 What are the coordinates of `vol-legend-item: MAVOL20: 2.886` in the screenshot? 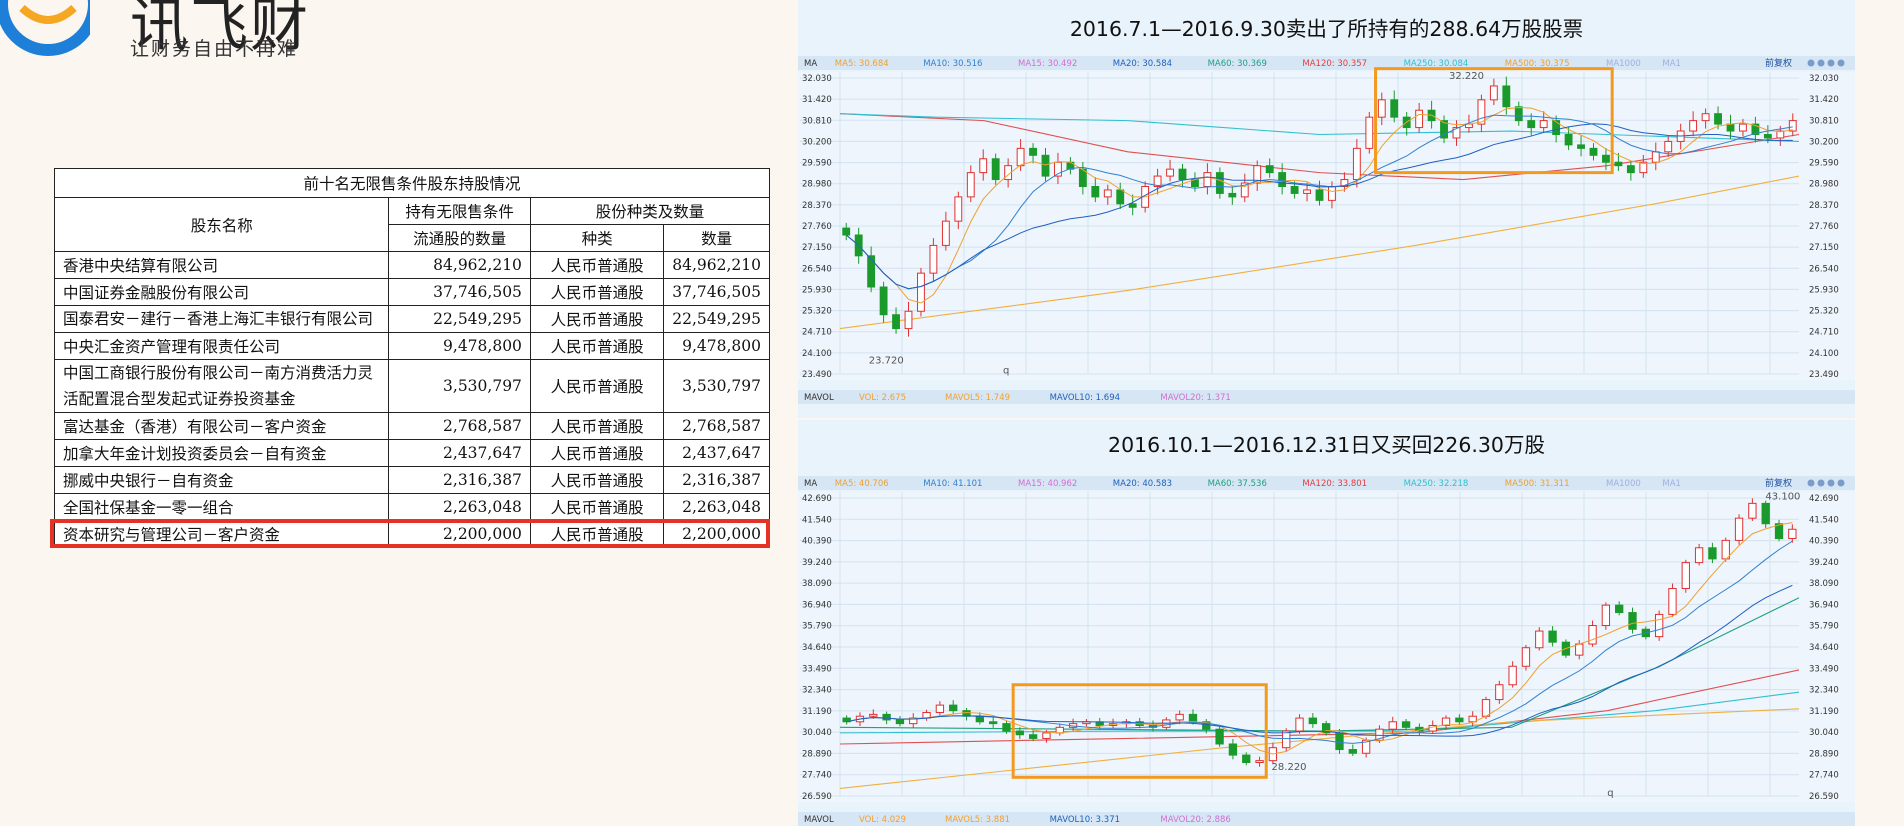 It's located at (1195, 820).